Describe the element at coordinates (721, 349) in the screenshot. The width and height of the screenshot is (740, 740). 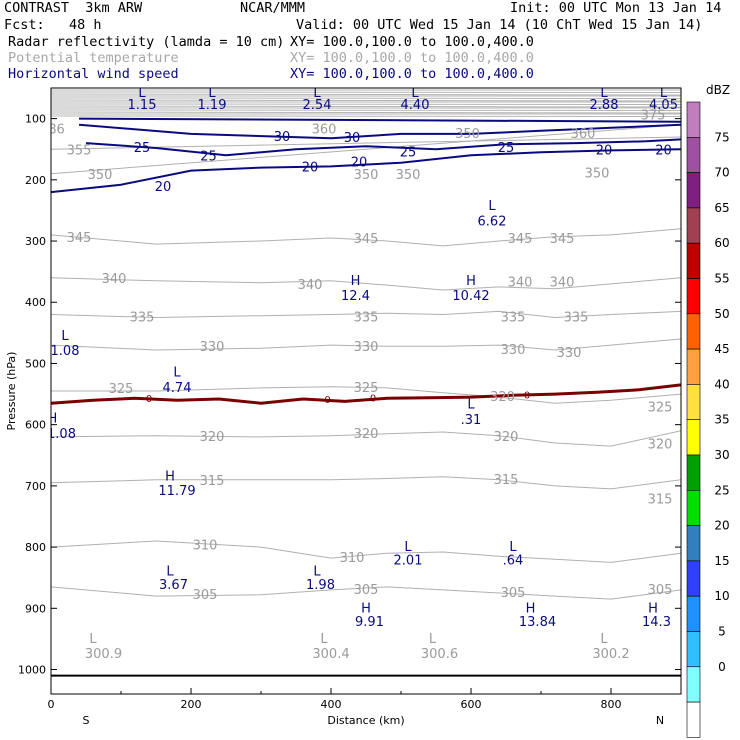
I see `colorbar-level-label: 45` at that location.